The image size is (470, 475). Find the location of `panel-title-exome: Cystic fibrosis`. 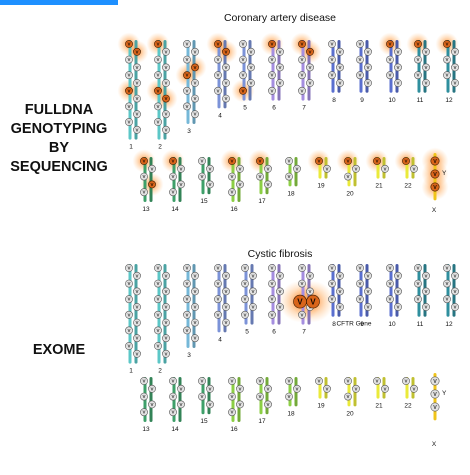

panel-title-exome: Cystic fibrosis is located at coordinates (280, 254).